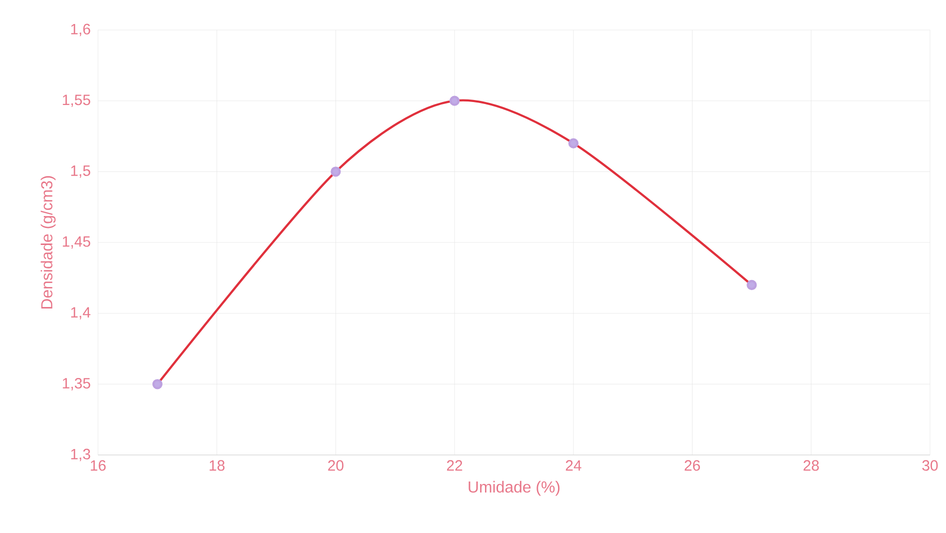 This screenshot has height=533, width=946. What do you see at coordinates (80, 172) in the screenshot?
I see `y-tick-label: 1,5` at bounding box center [80, 172].